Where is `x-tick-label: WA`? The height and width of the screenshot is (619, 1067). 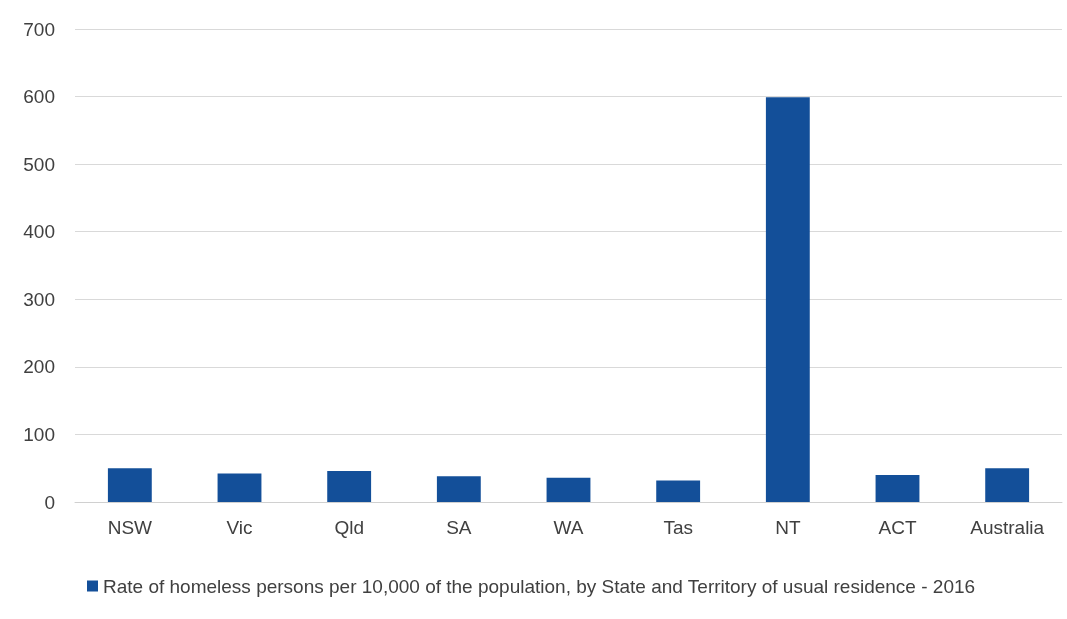 x-tick-label: WA is located at coordinates (568, 527).